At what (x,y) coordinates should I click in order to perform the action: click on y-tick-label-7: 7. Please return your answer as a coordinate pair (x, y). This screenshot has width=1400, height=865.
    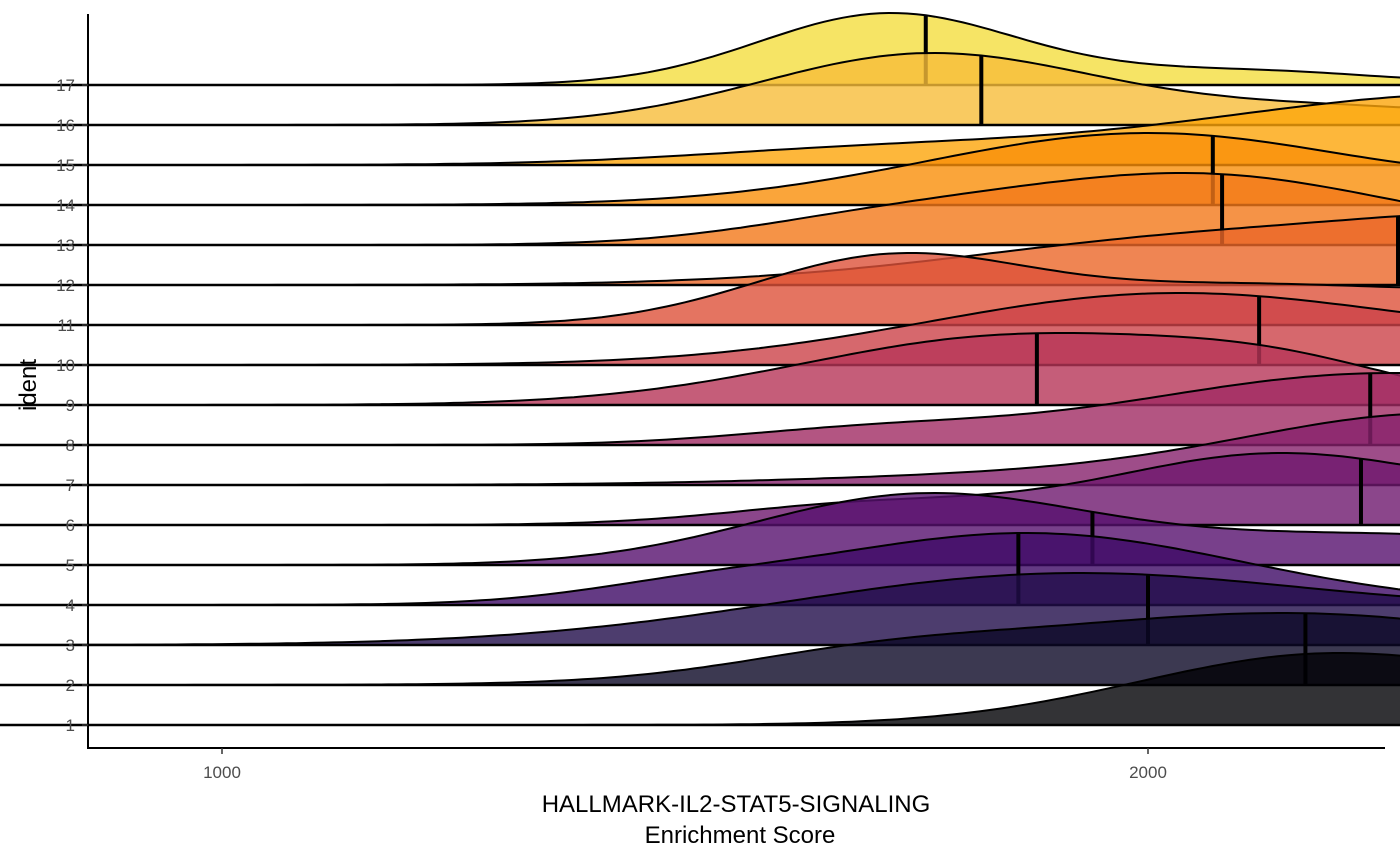
    Looking at the image, I should click on (70, 485).